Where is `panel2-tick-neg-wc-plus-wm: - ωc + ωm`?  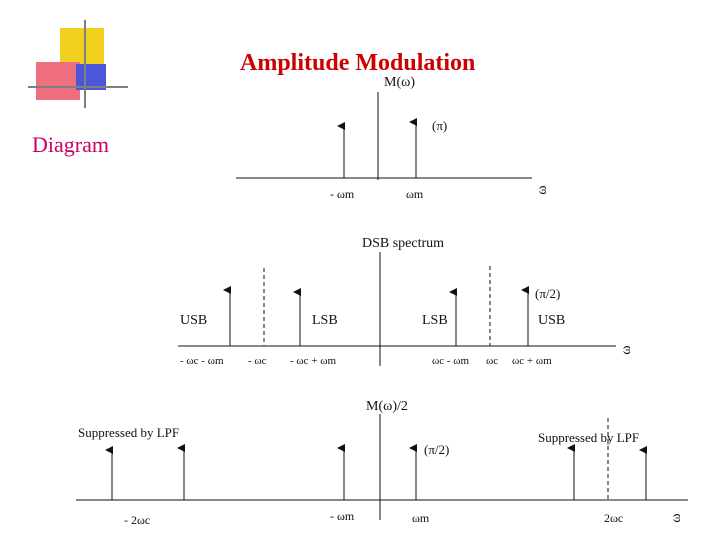
panel2-tick-neg-wc-plus-wm: - ωc + ωm is located at coordinates (313, 361).